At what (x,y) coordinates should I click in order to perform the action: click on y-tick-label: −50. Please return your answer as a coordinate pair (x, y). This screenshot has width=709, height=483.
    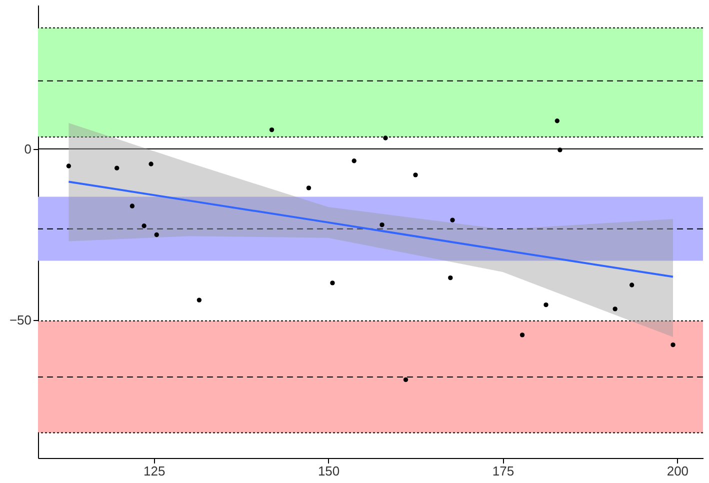
    Looking at the image, I should click on (20, 320).